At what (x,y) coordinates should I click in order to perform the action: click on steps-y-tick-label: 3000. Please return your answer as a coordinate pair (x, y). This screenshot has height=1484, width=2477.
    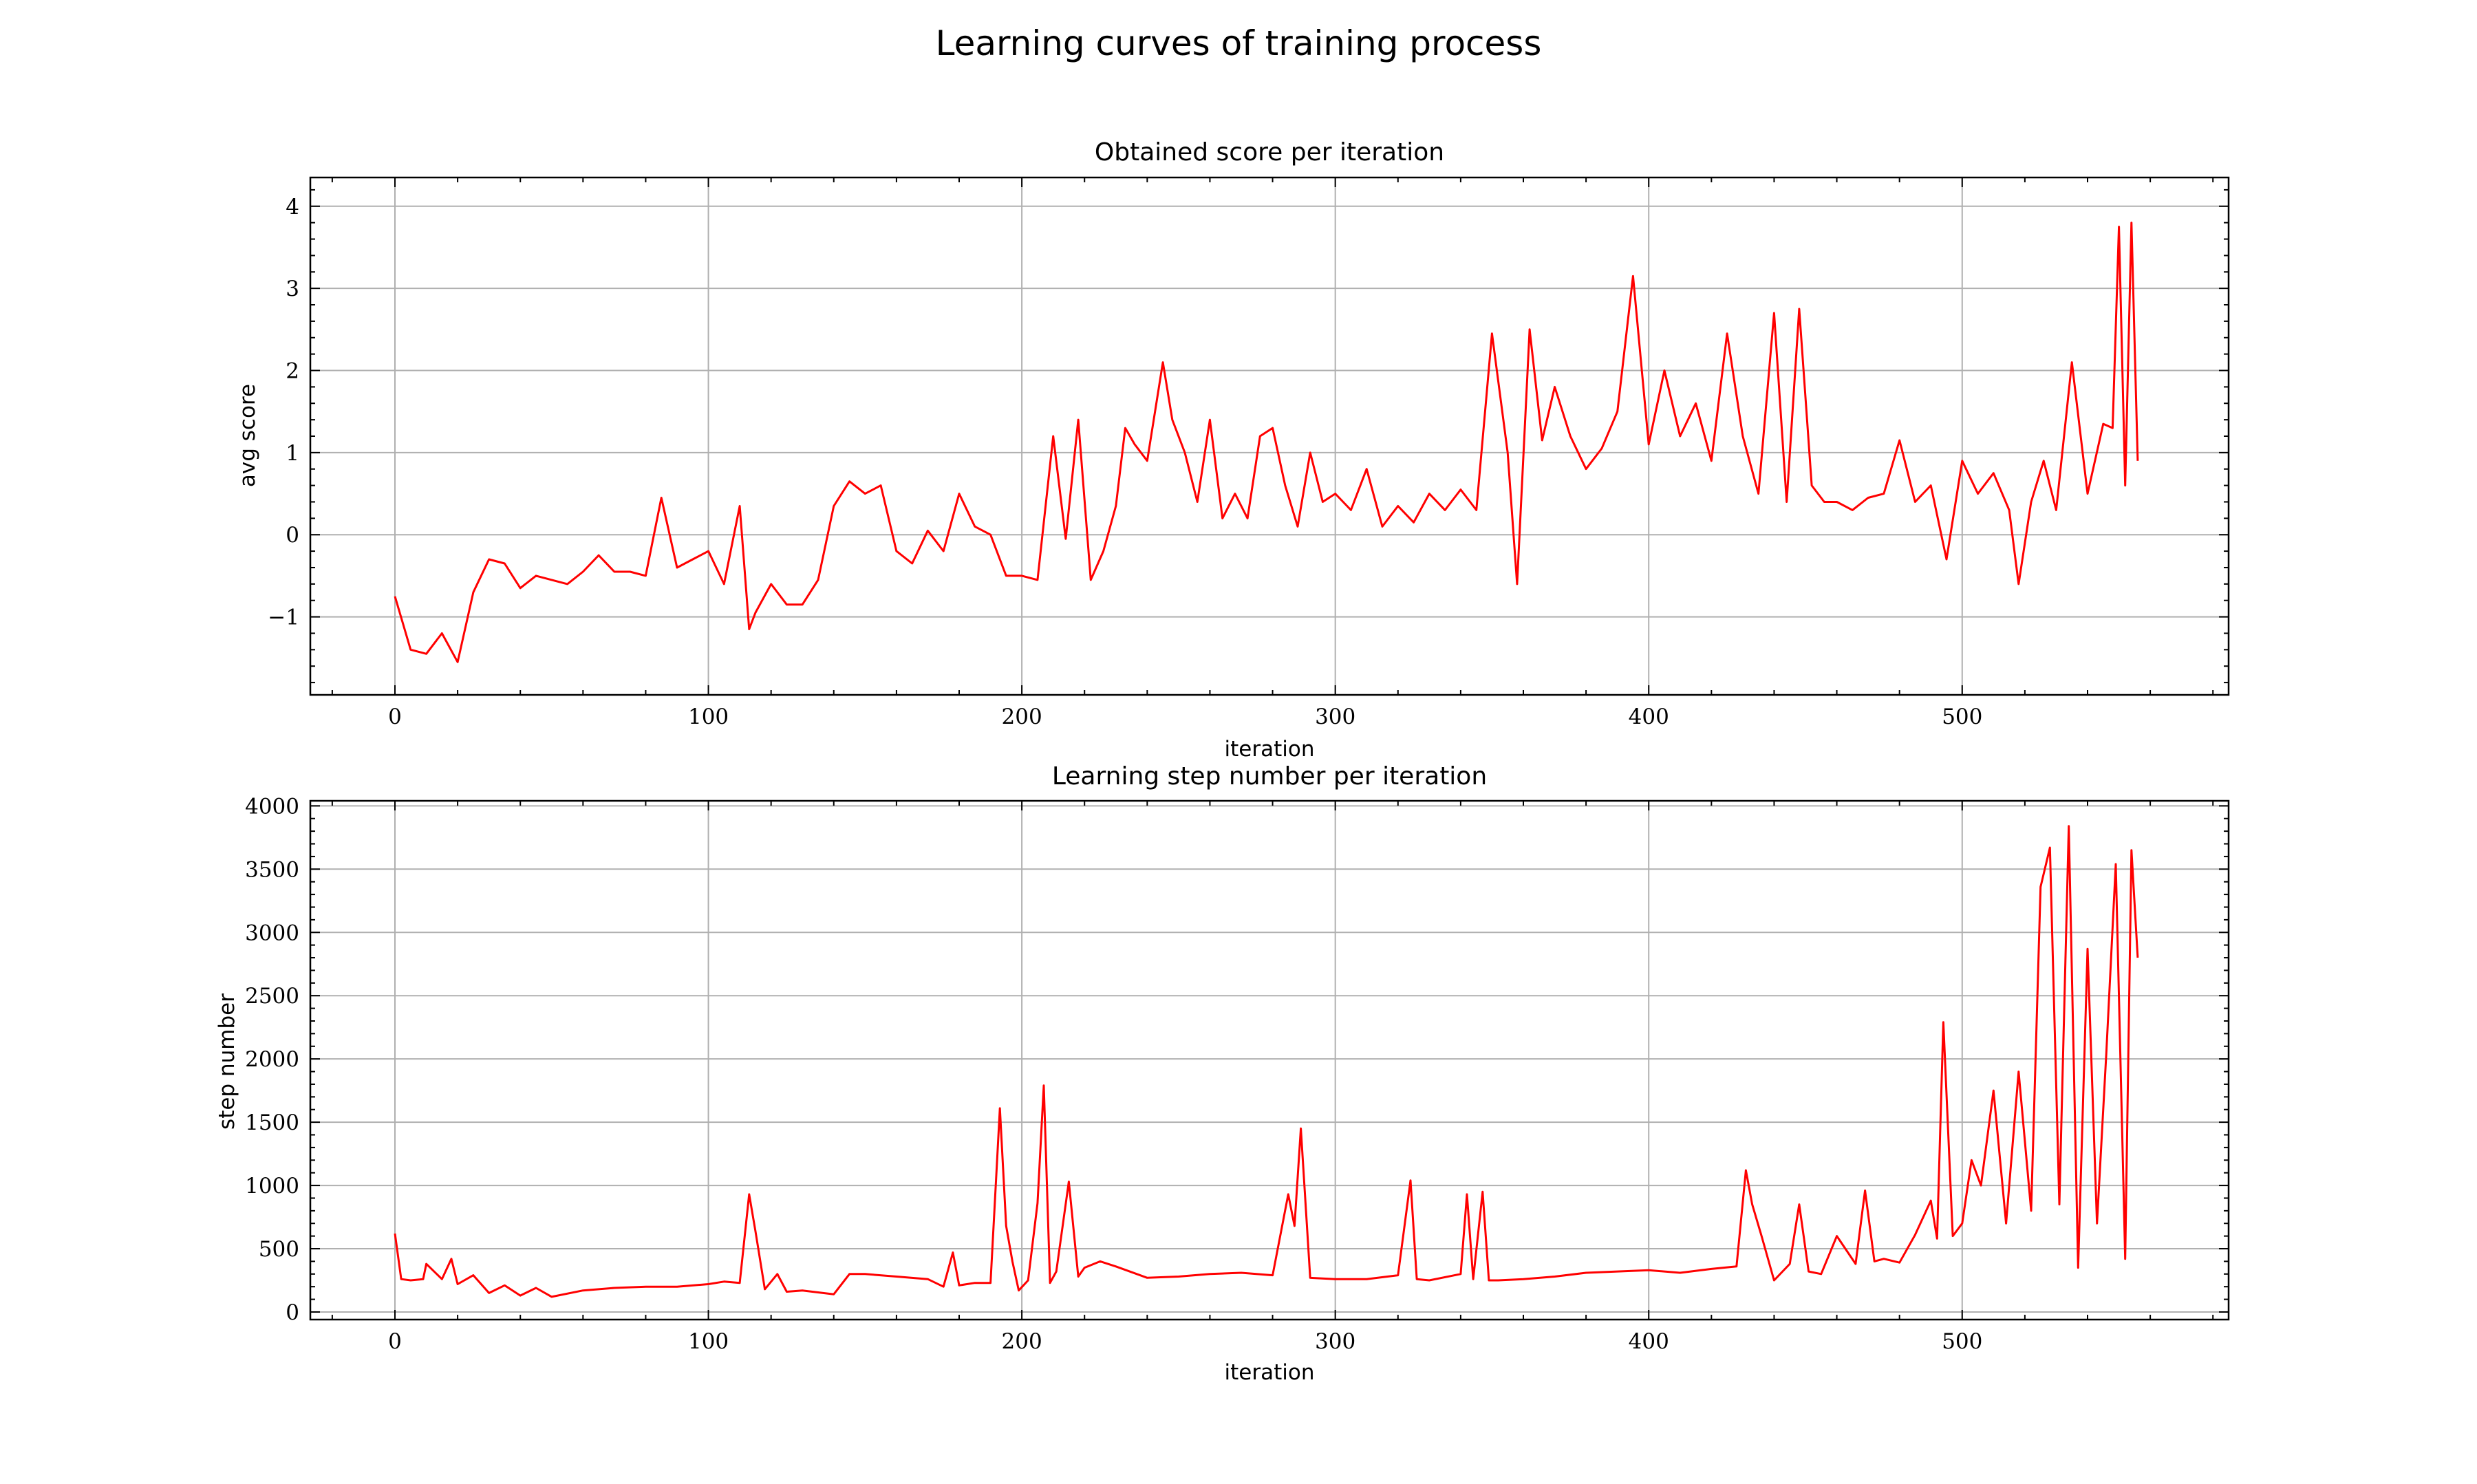
    Looking at the image, I should click on (272, 933).